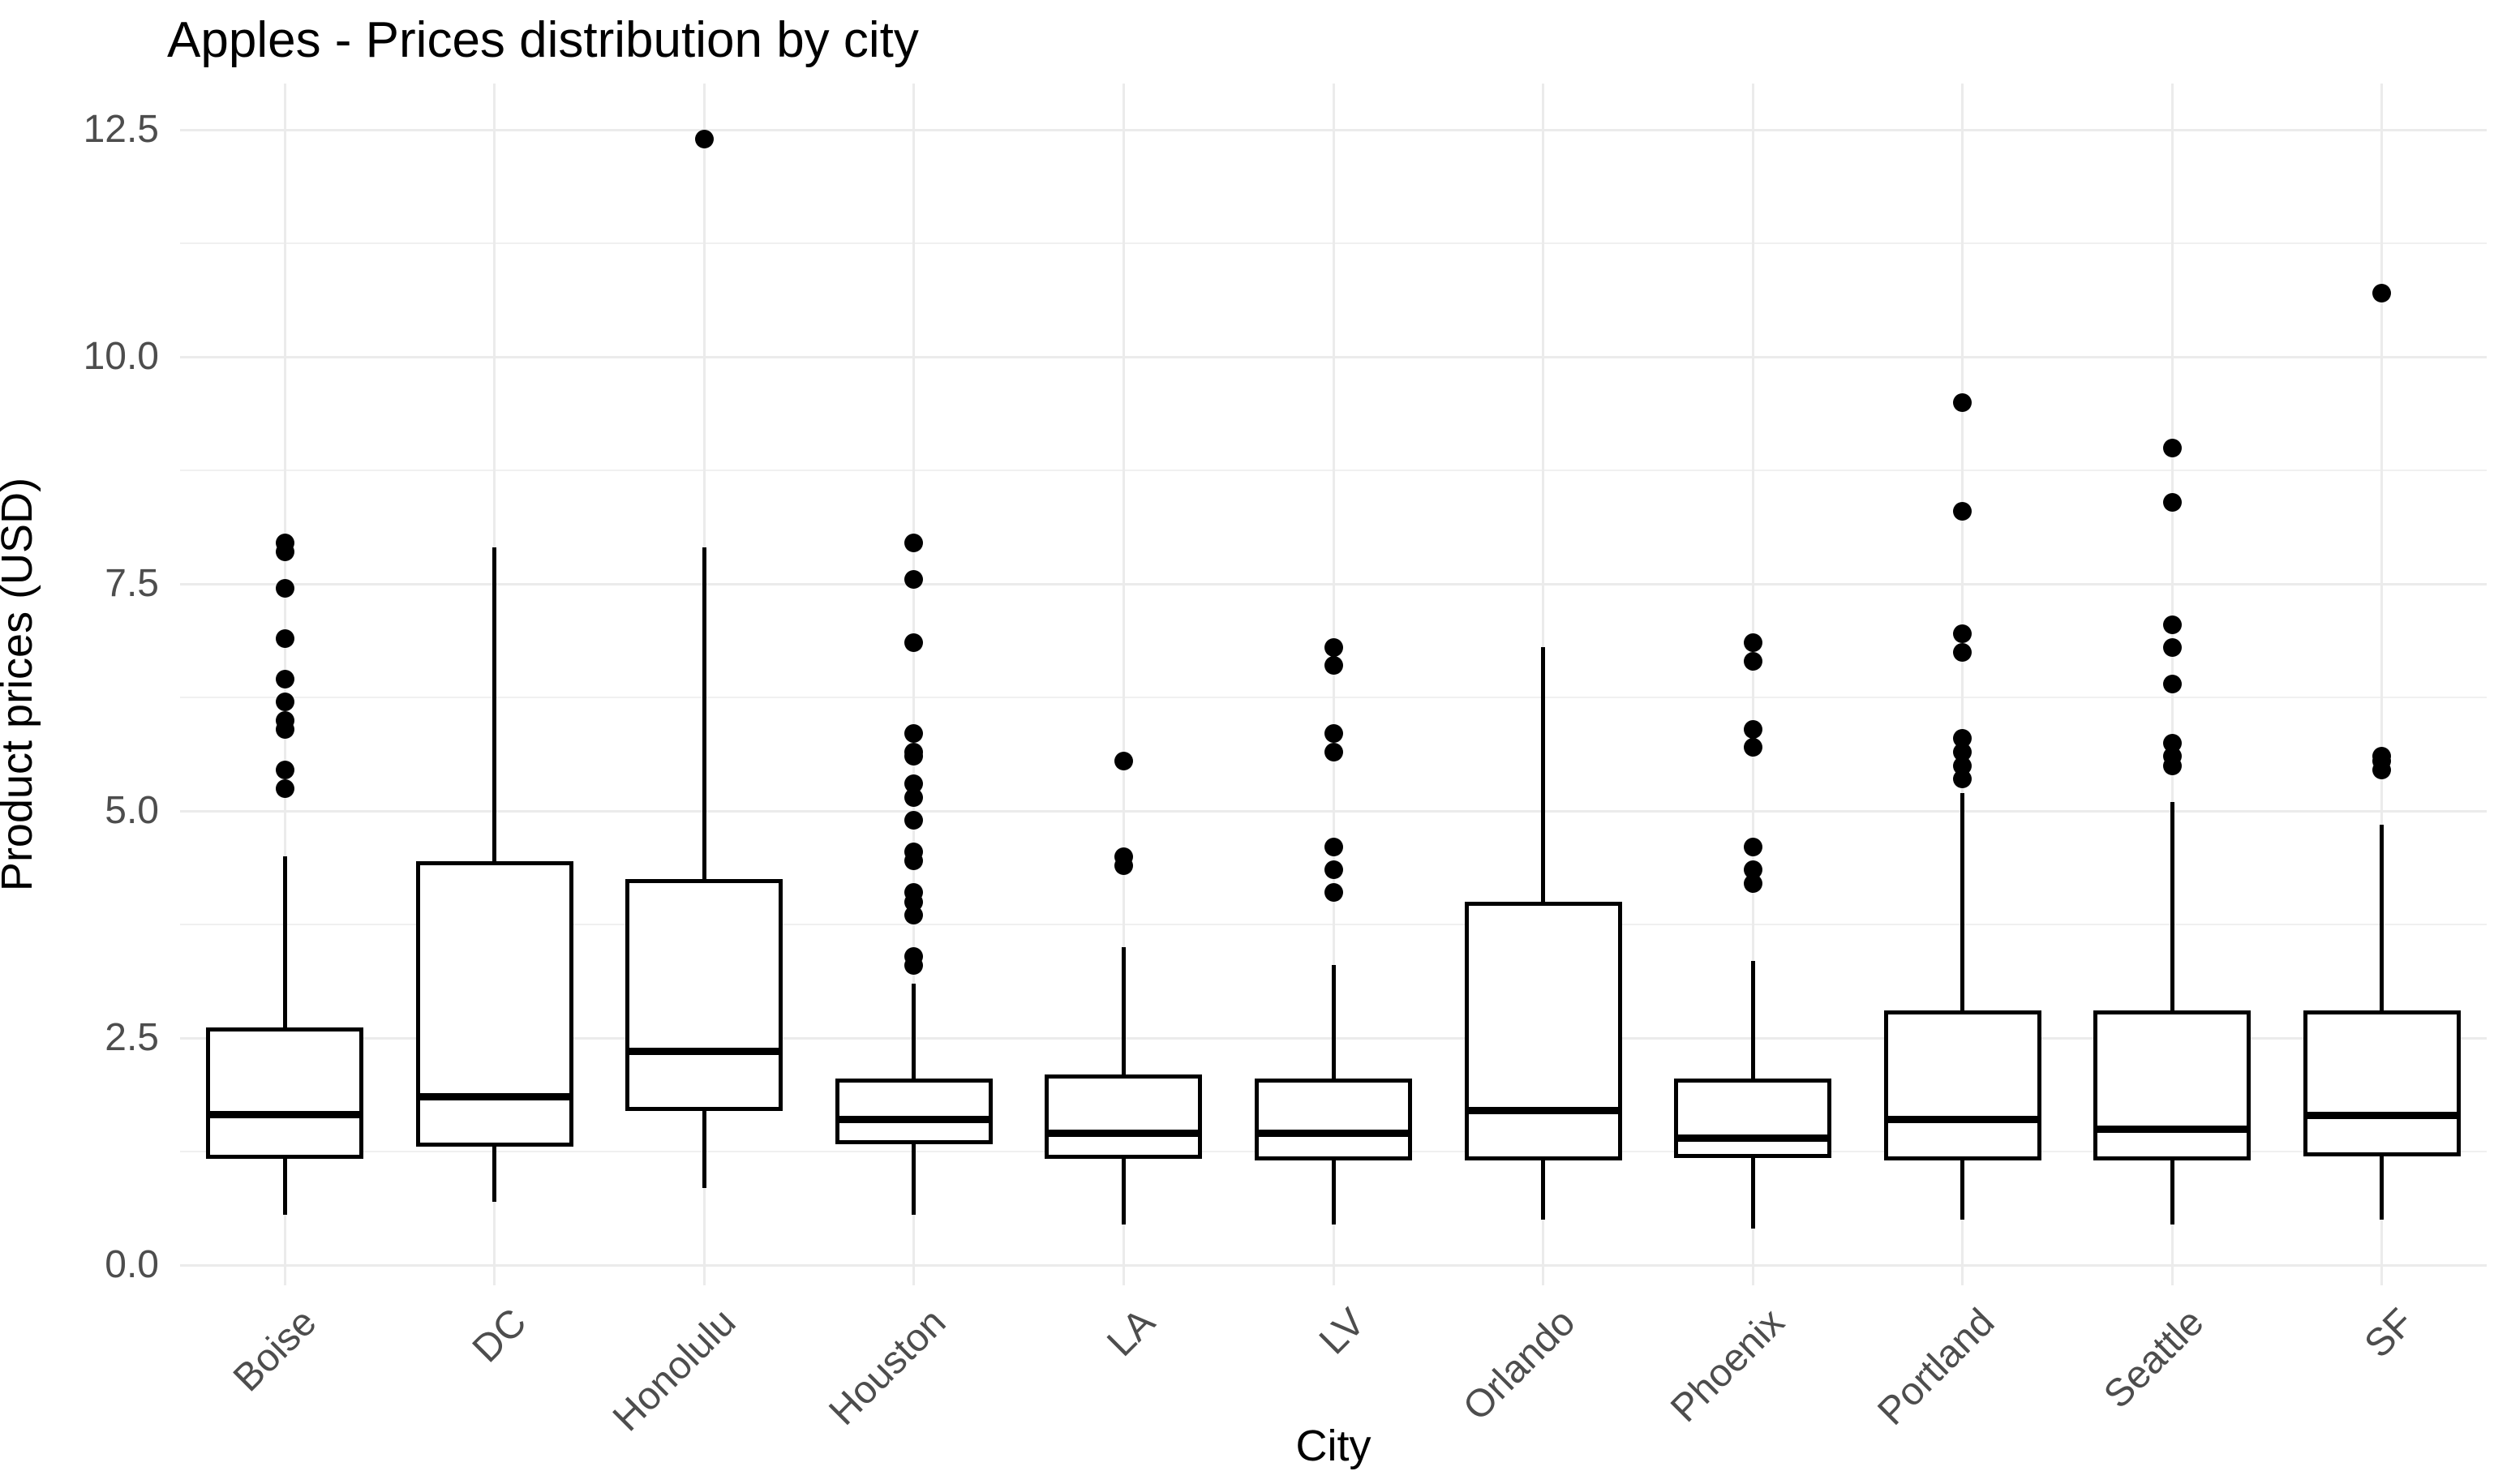 The image size is (2494, 1484). Describe the element at coordinates (132, 1037) in the screenshot. I see `y-tick-label: 2.5` at that location.